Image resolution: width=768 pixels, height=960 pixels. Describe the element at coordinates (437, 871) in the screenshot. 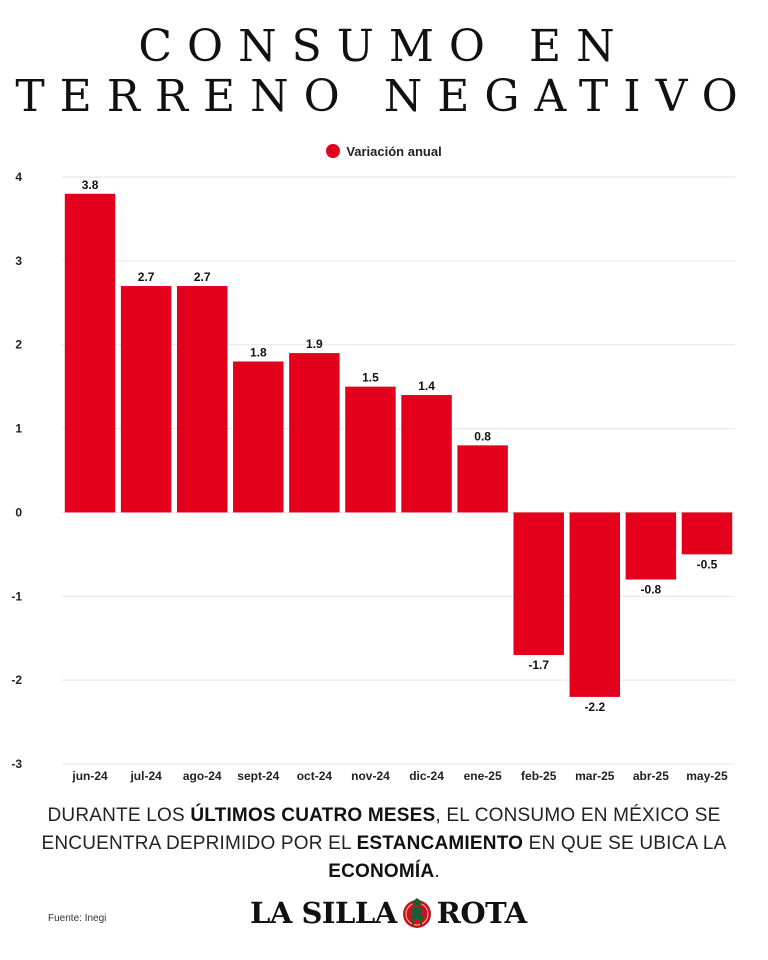

I see `caption-text-4: .` at that location.